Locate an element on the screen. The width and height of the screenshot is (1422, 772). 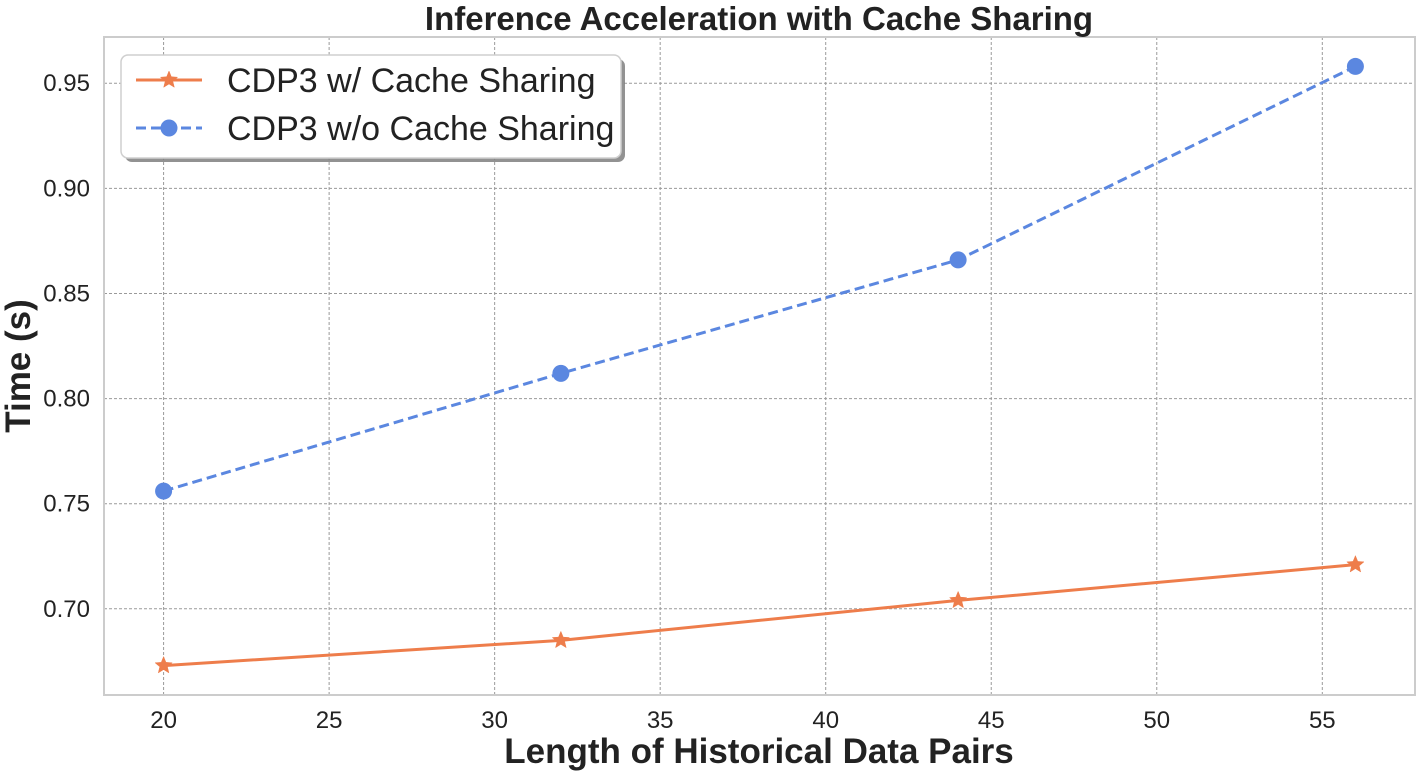
x-tick-label: 30 is located at coordinates (494, 720).